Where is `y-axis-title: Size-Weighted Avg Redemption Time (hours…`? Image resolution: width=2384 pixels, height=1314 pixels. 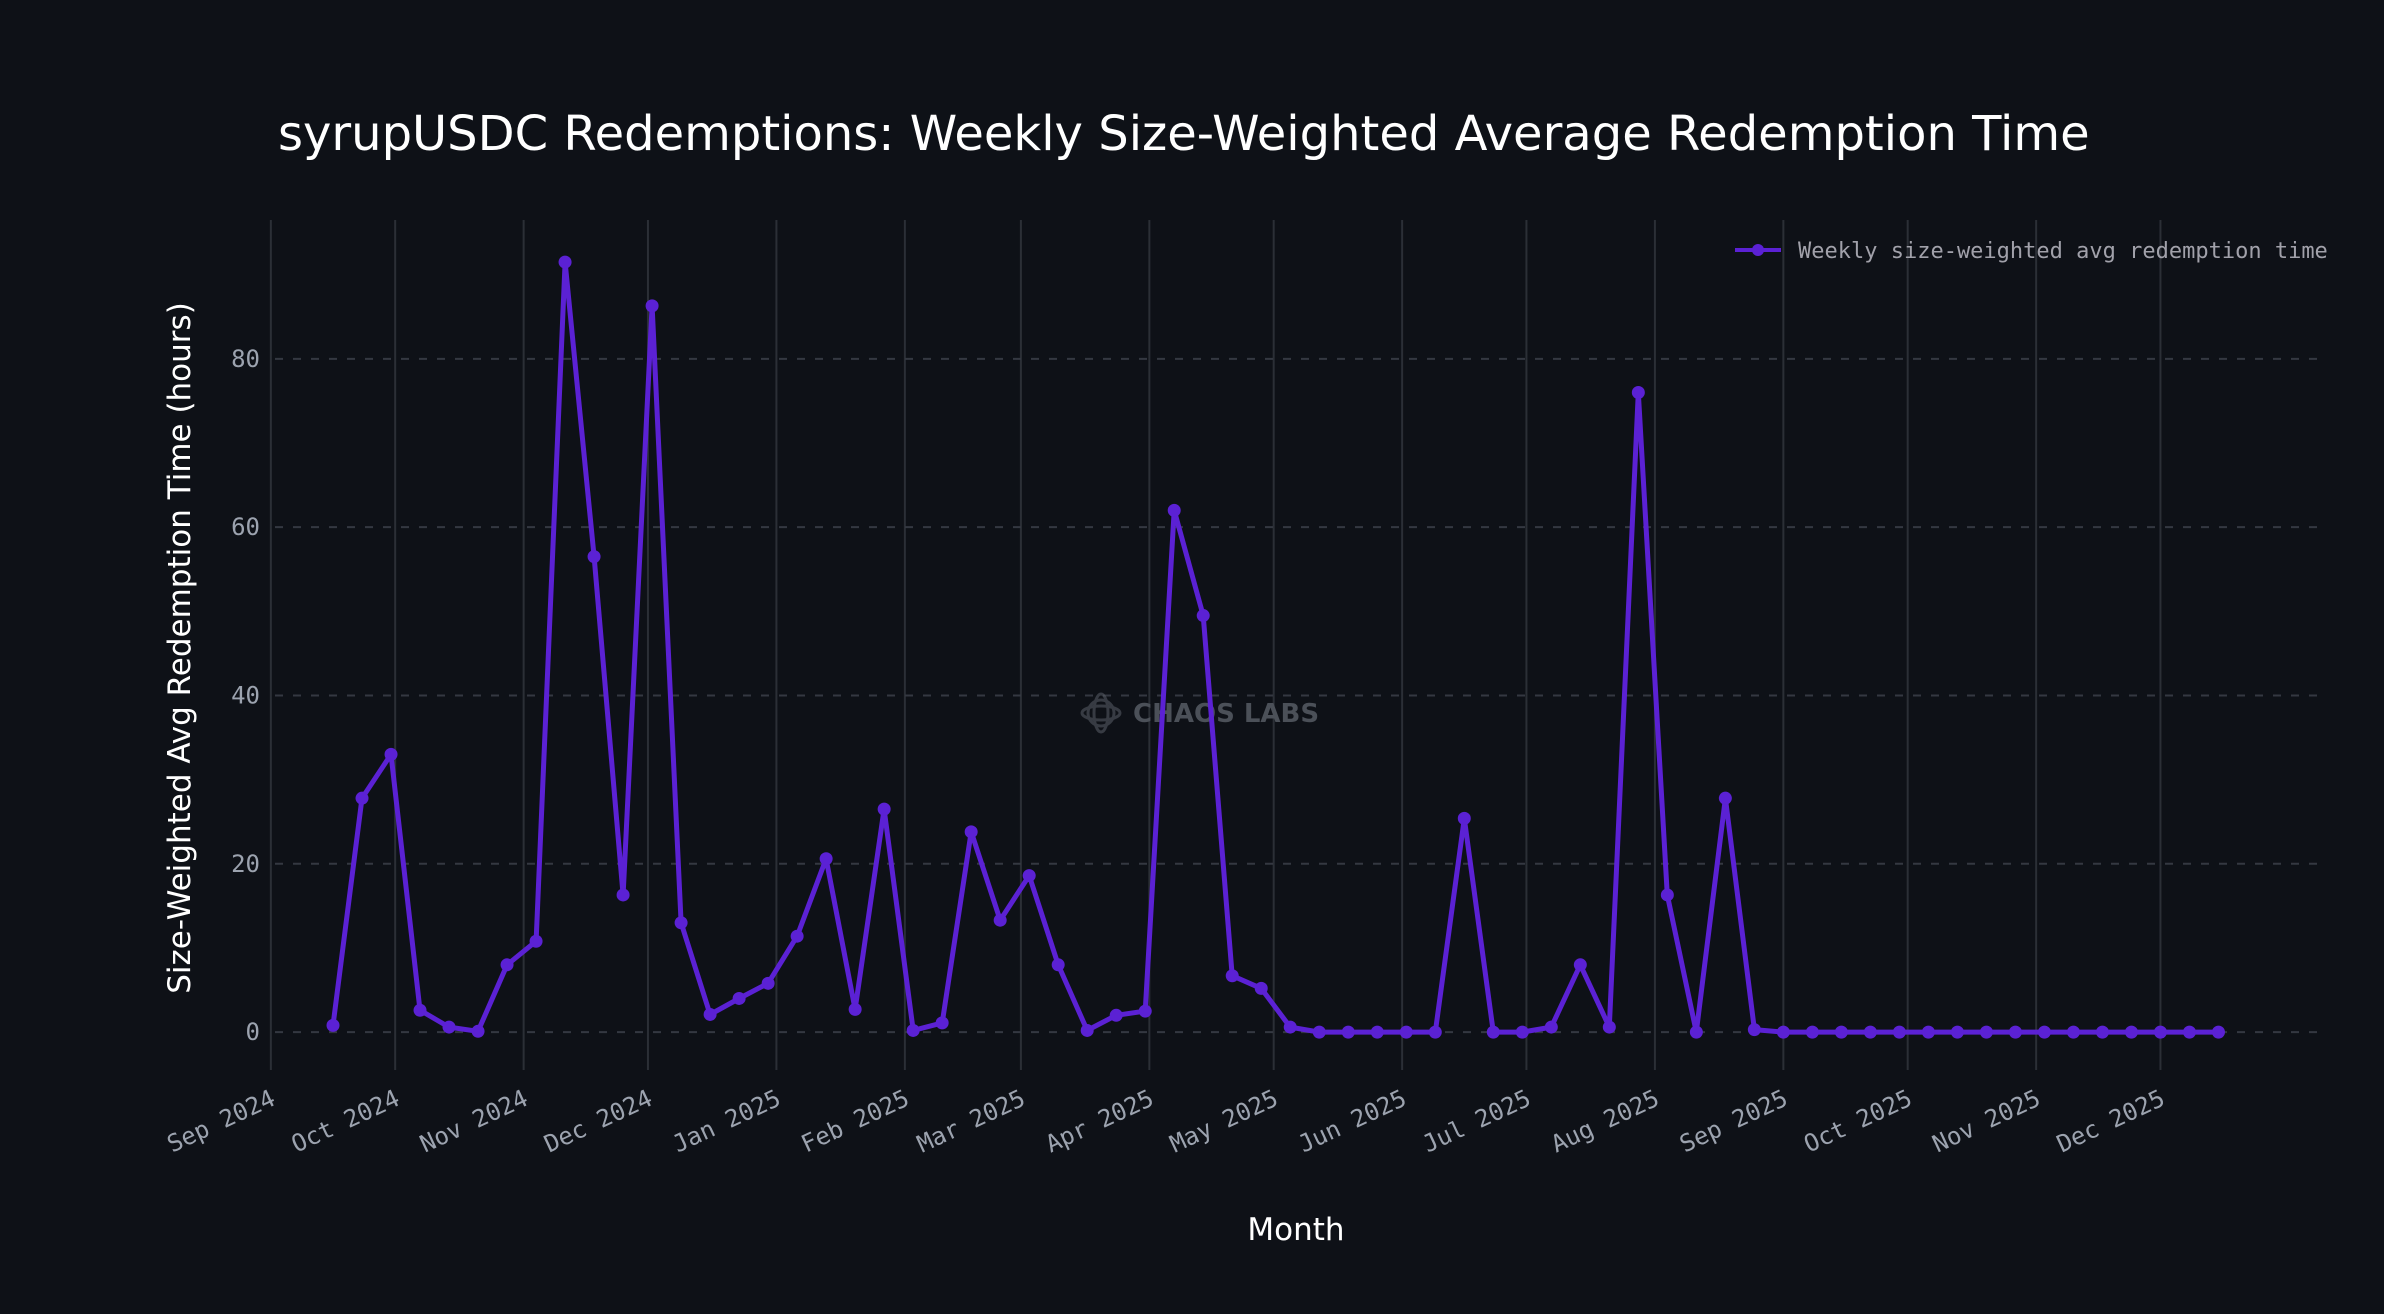
y-axis-title: Size-Weighted Avg Redemption Time (hours… is located at coordinates (180, 648).